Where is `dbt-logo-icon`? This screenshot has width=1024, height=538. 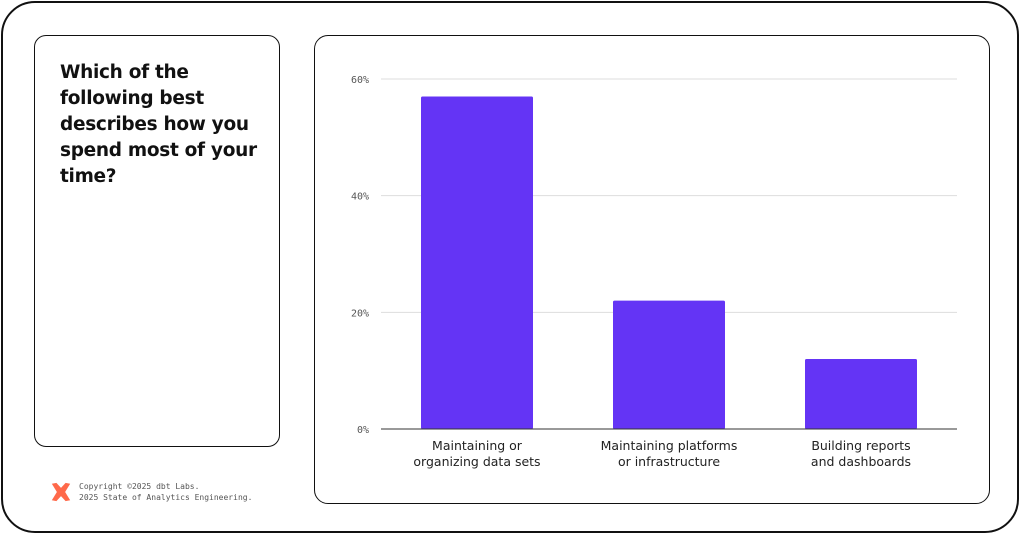
dbt-logo-icon is located at coordinates (61, 492).